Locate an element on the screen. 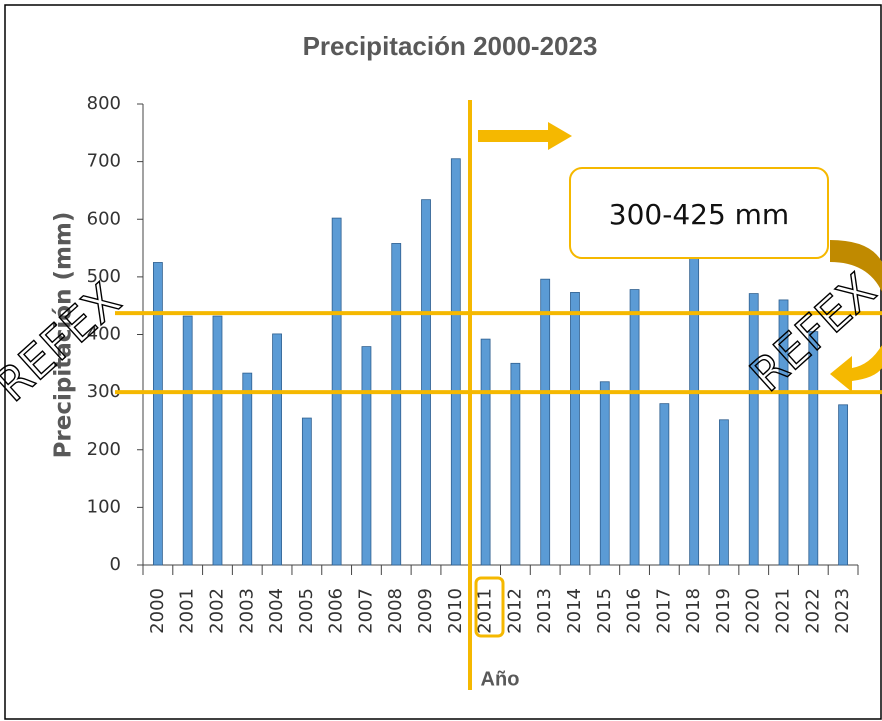  arrow-head is located at coordinates (560, 136).